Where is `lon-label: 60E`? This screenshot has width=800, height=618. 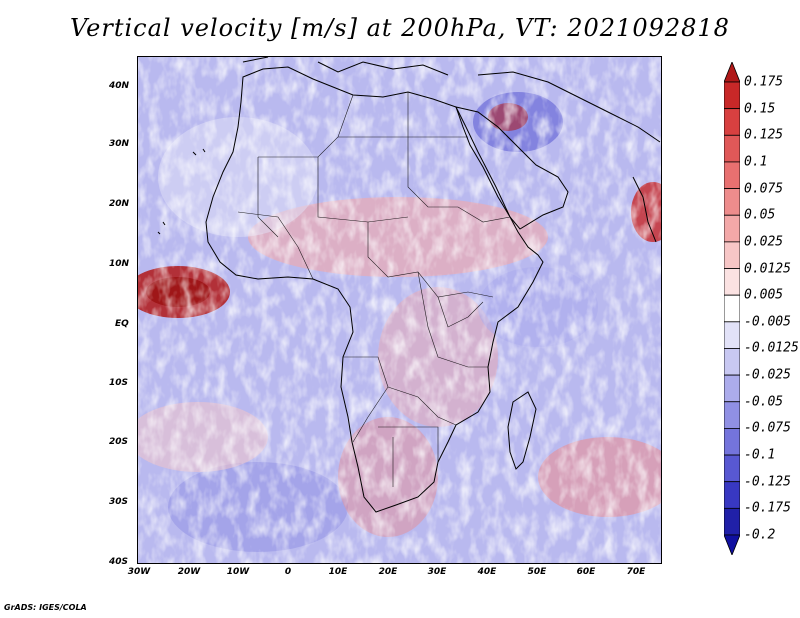
lon-label: 60E is located at coordinates (586, 572).